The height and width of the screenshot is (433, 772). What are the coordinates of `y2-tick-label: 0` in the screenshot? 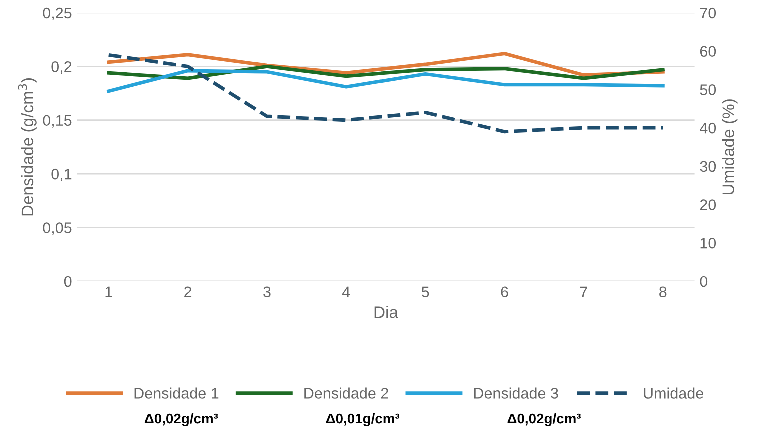 It's located at (704, 282).